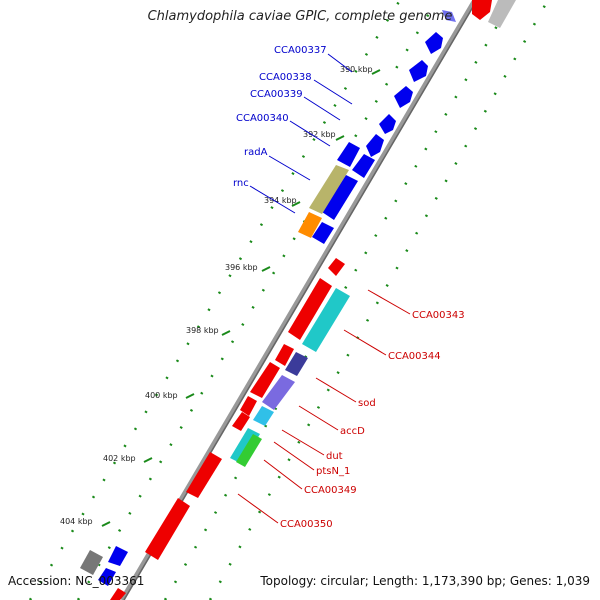 This screenshot has height=600, width=600. What do you see at coordinates (367, 403) in the screenshot?
I see `gene-label-sod: sod` at bounding box center [367, 403].